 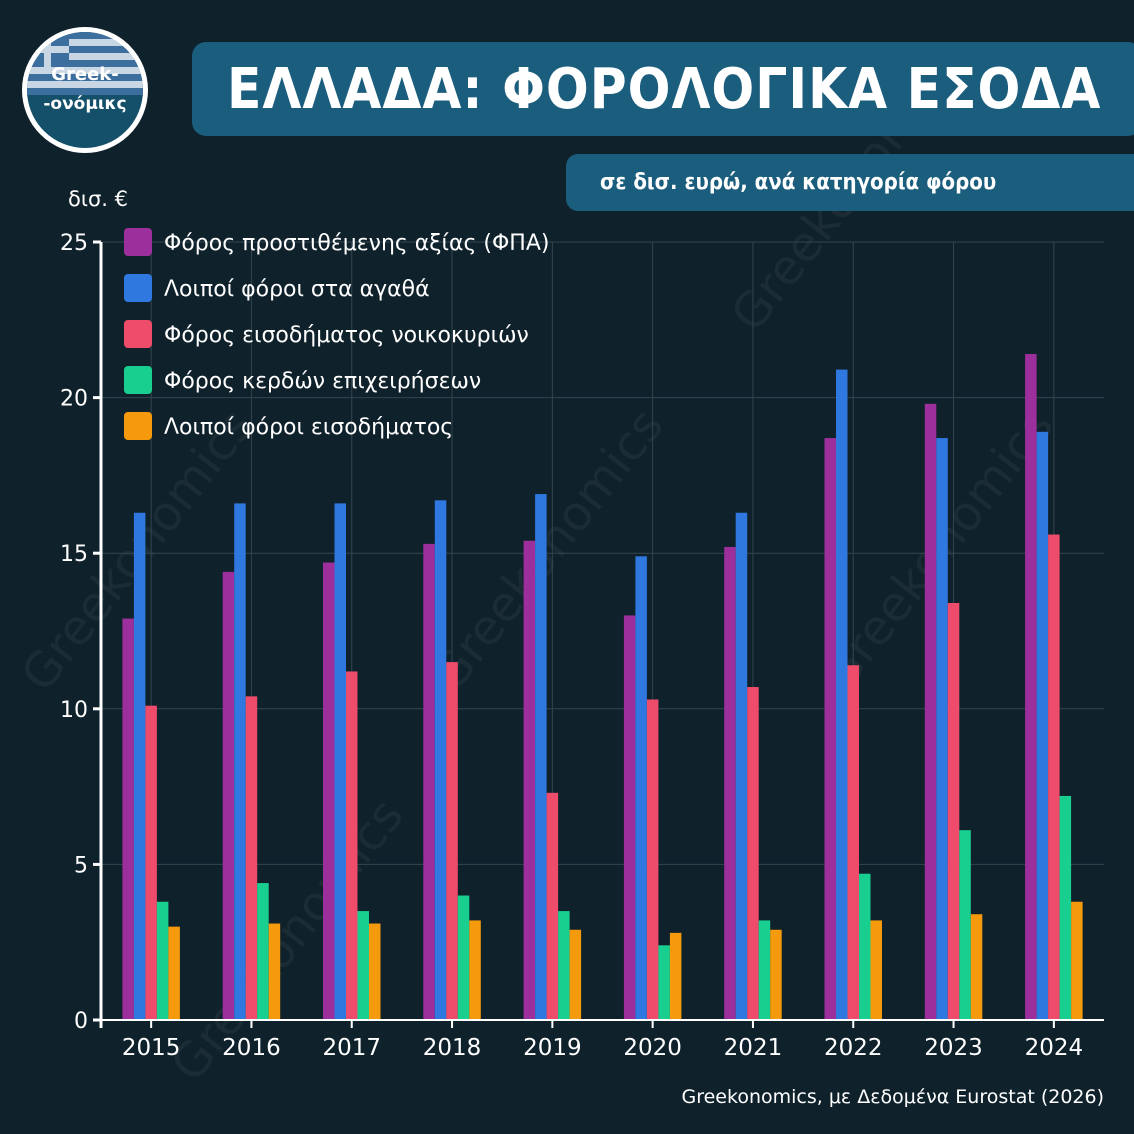 I want to click on legend-label: Λοιποί φόροι στα αγαθά, so click(x=297, y=289).